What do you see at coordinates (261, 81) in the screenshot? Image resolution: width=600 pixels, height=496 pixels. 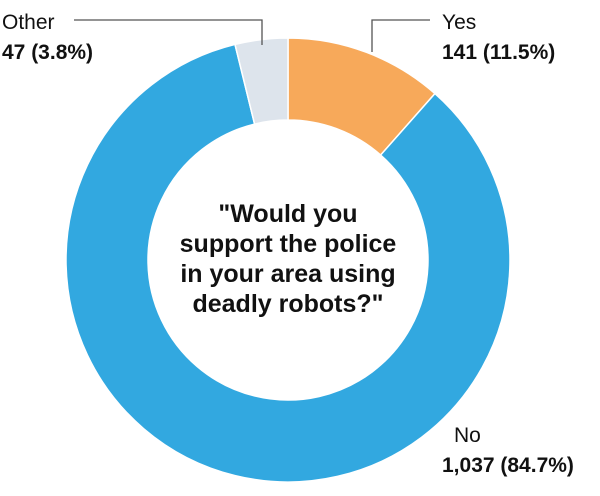 I see `slice-other` at bounding box center [261, 81].